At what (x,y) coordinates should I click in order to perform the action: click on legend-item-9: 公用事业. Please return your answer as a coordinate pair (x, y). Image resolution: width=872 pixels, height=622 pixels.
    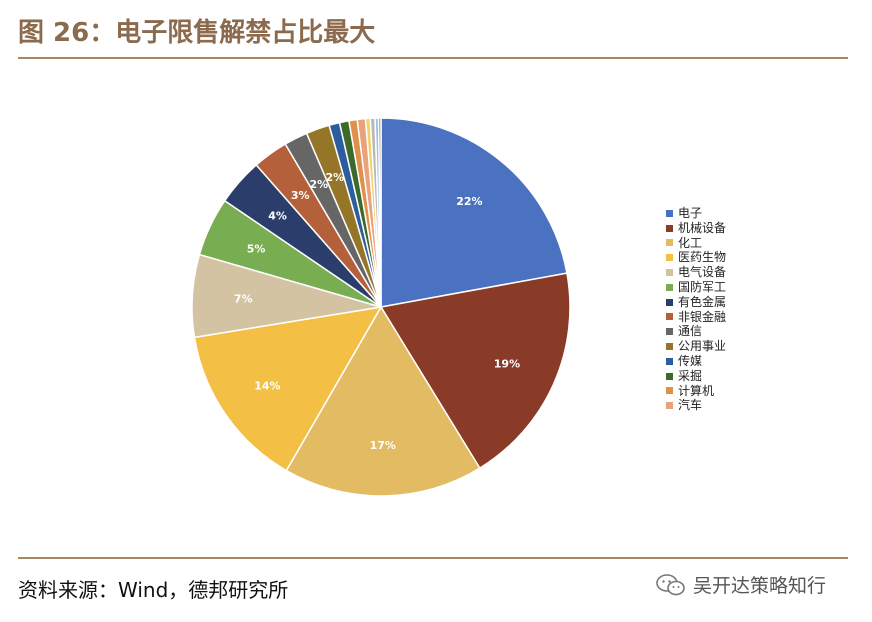
    Looking at the image, I should click on (696, 346).